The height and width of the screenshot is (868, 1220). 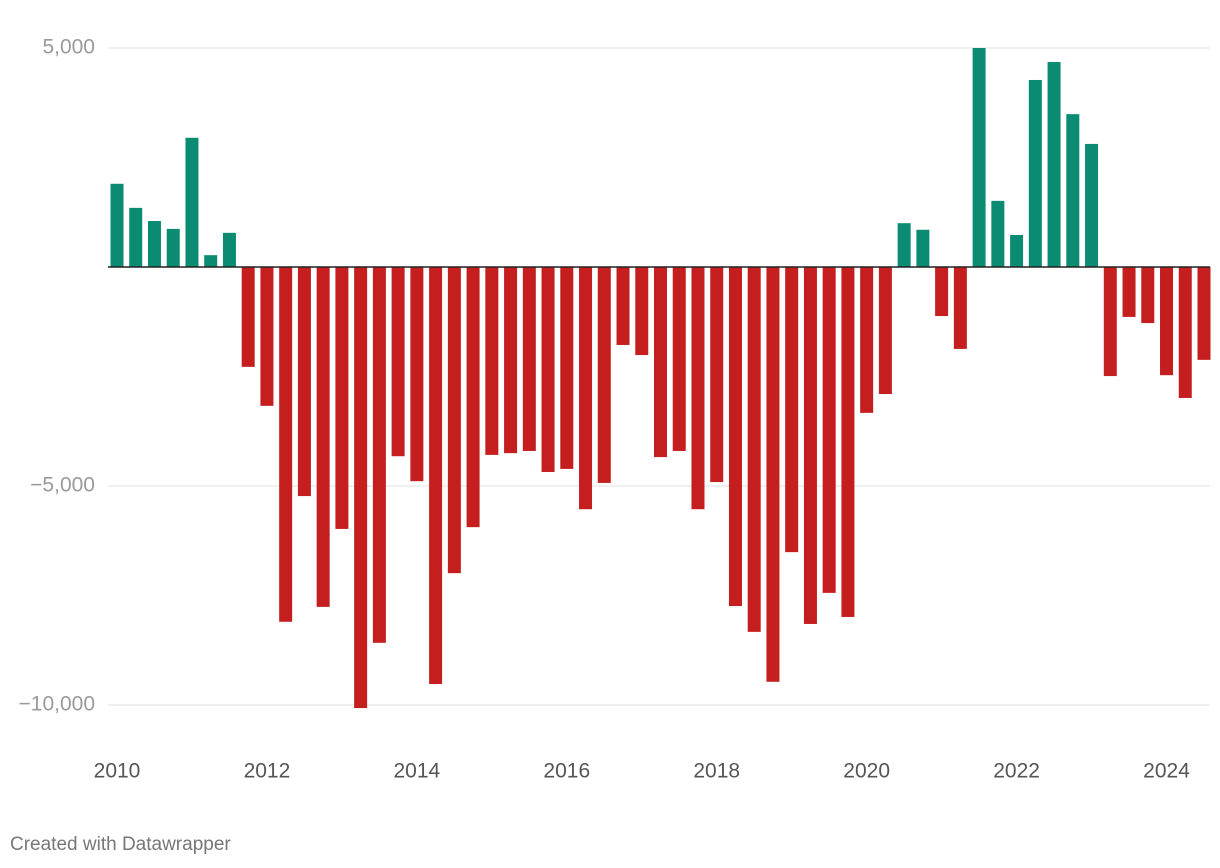 What do you see at coordinates (117, 771) in the screenshot?
I see `x-tick-label: 2010` at bounding box center [117, 771].